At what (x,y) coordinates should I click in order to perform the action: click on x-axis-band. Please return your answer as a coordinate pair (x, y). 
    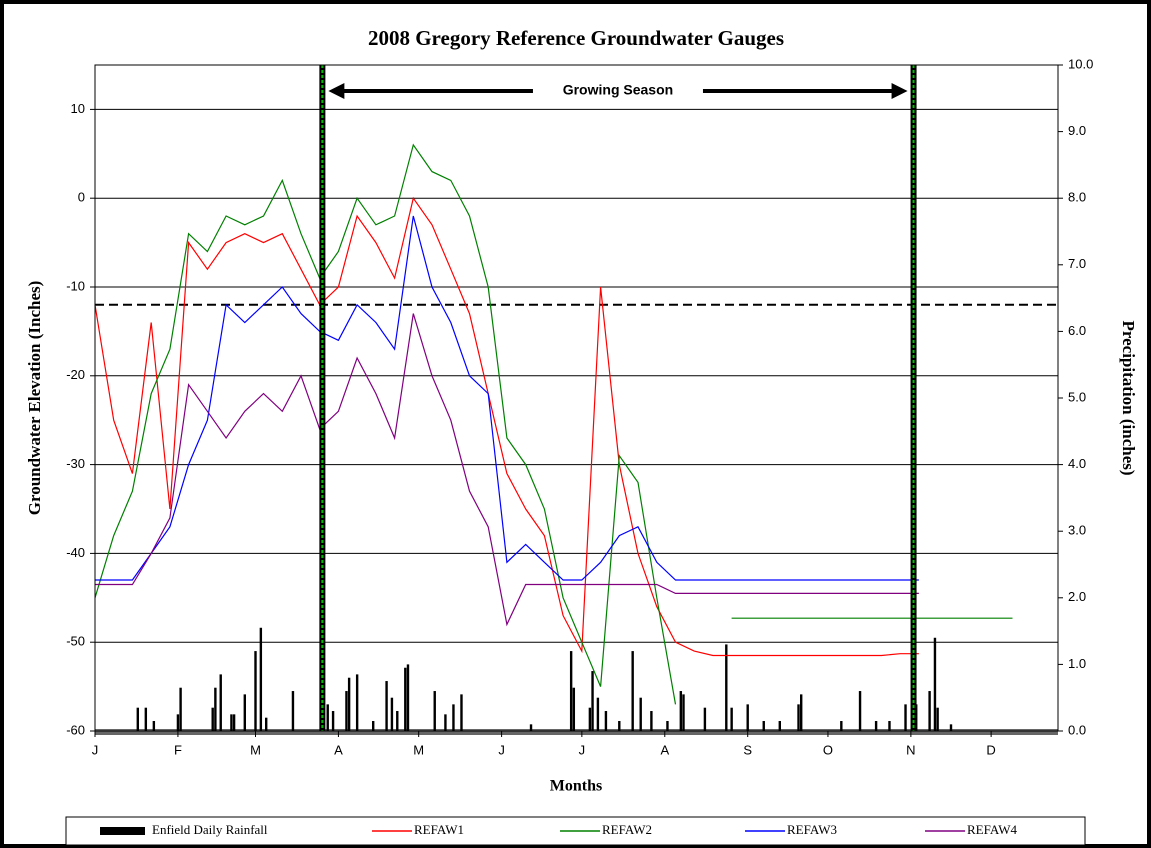
    Looking at the image, I should click on (576, 732).